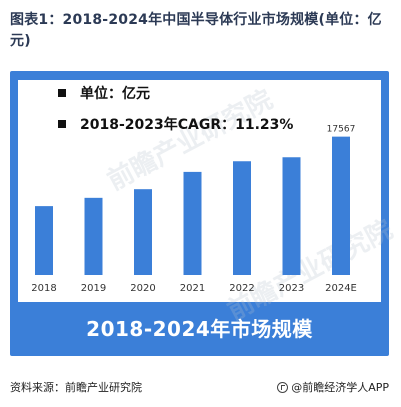  What do you see at coordinates (187, 125) in the screenshot?
I see `legend-cagr-text: 2018-2023年CAGR：11.23%` at bounding box center [187, 125].